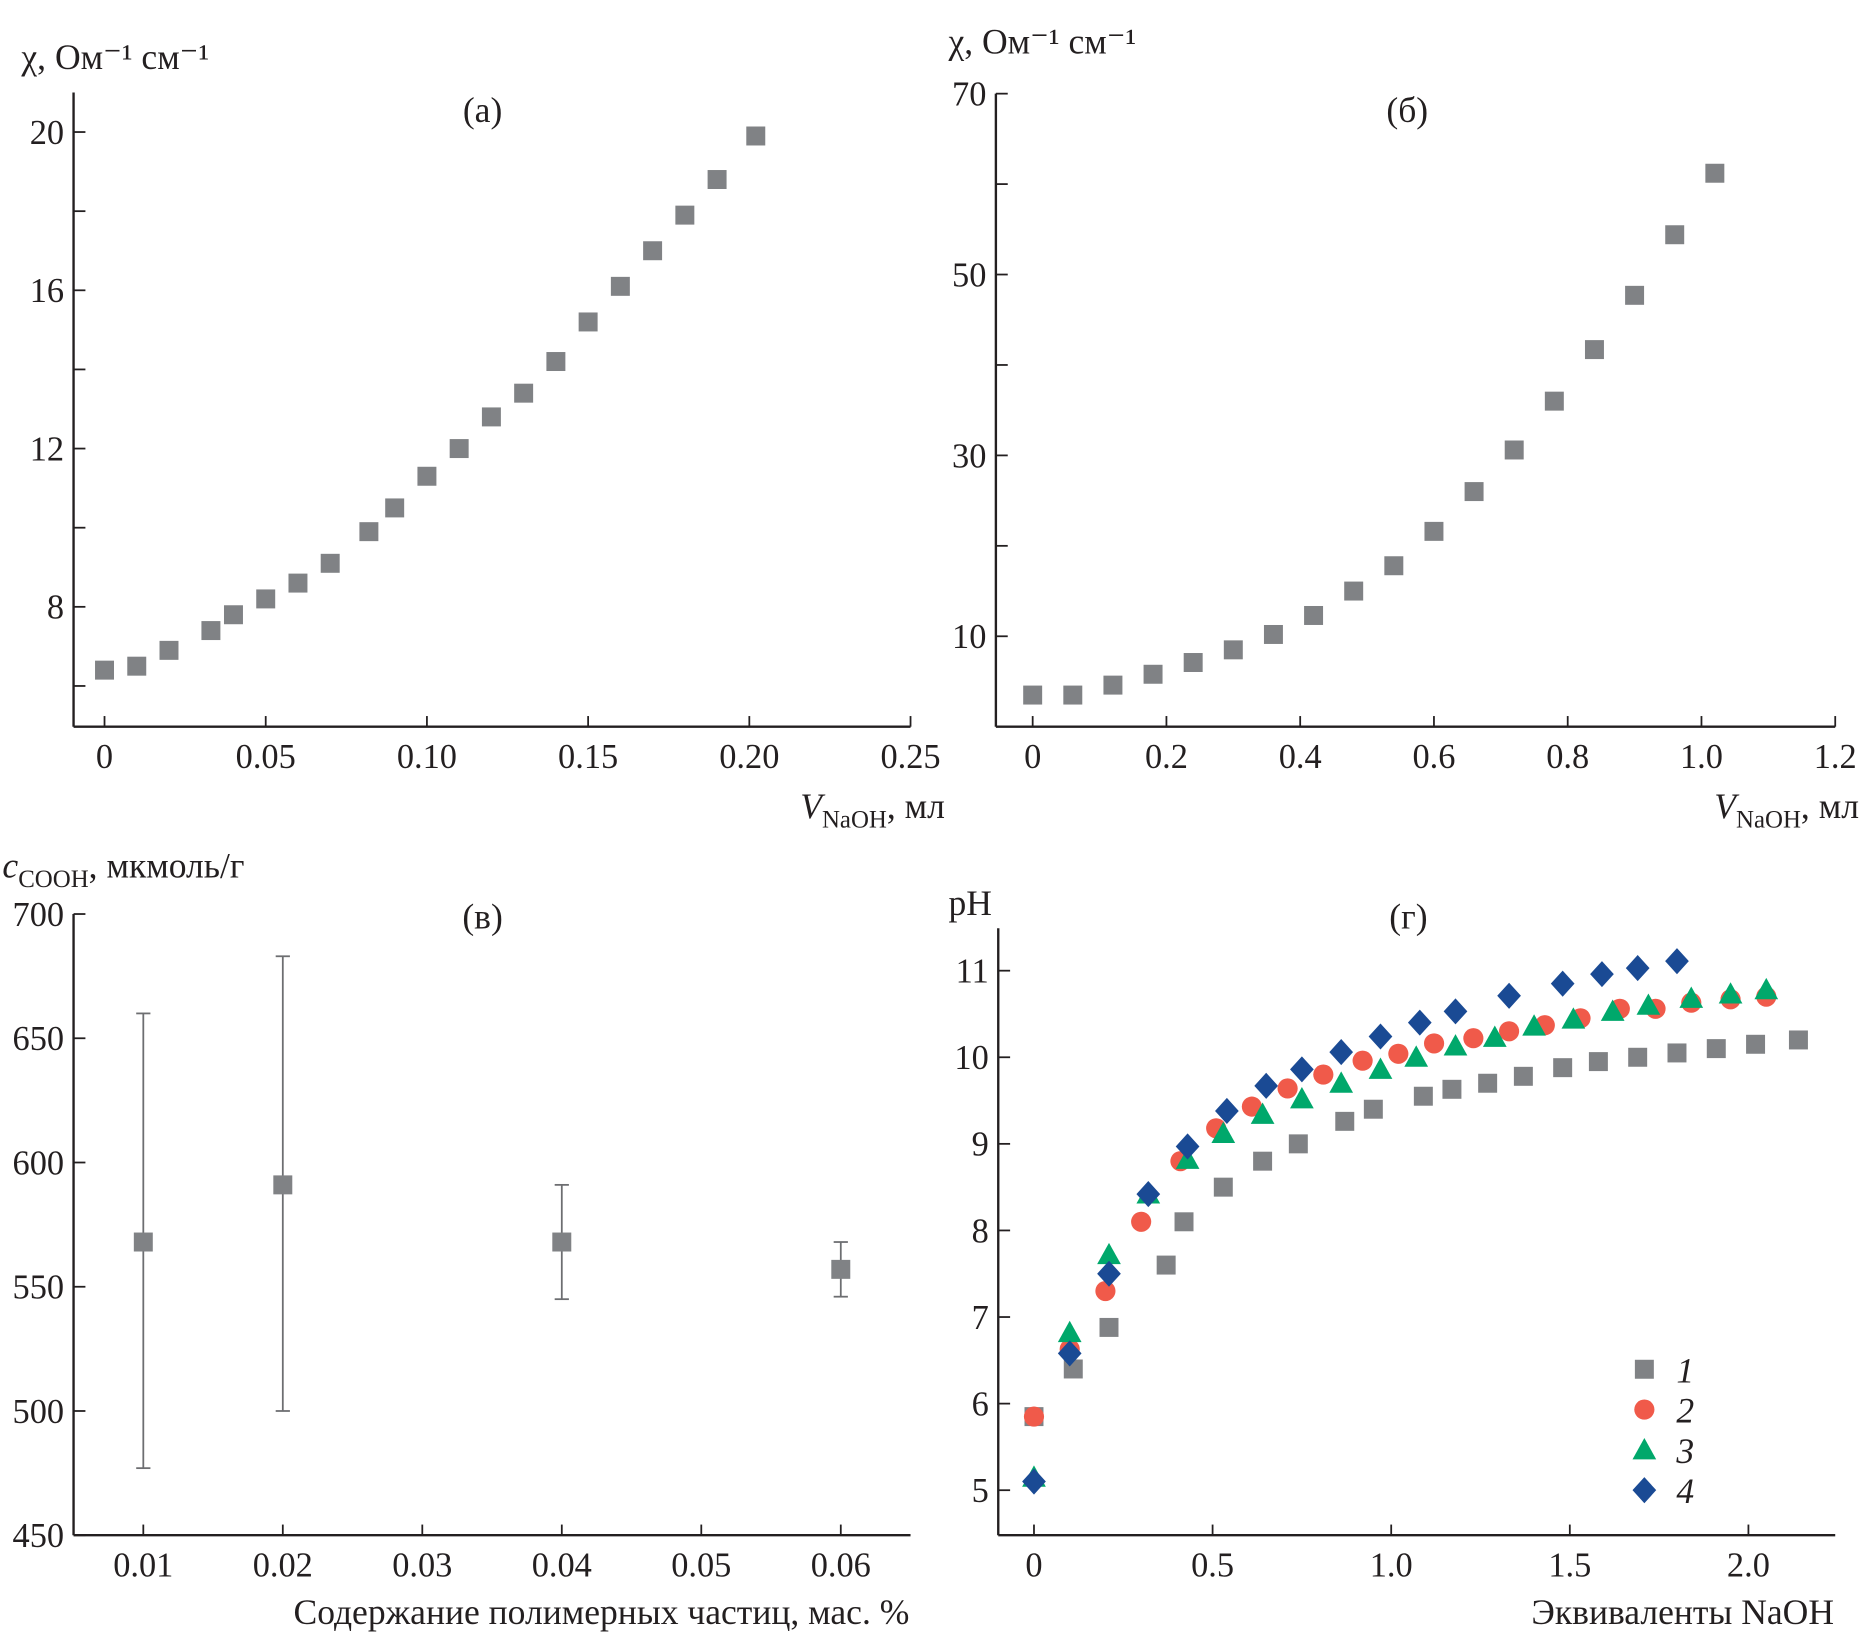 The height and width of the screenshot is (1636, 1859). I want to click on y-tick-label: 5, so click(980, 1491).